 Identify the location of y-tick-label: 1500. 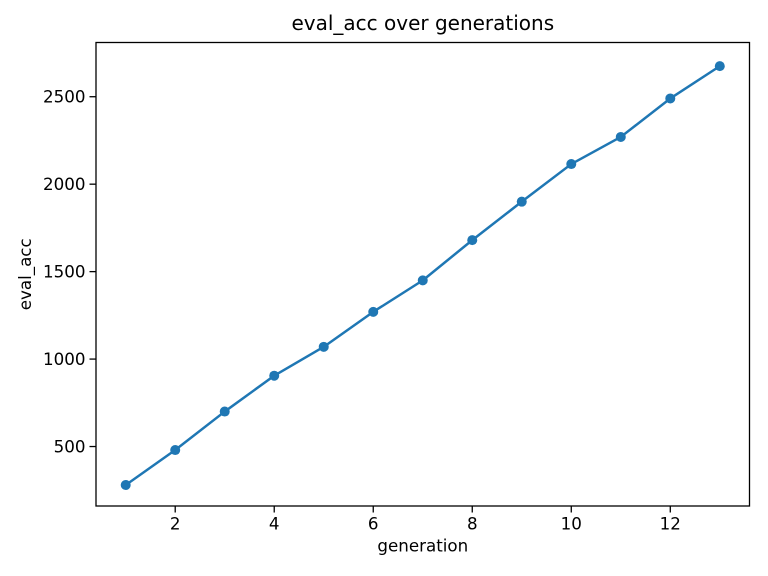
(64, 272).